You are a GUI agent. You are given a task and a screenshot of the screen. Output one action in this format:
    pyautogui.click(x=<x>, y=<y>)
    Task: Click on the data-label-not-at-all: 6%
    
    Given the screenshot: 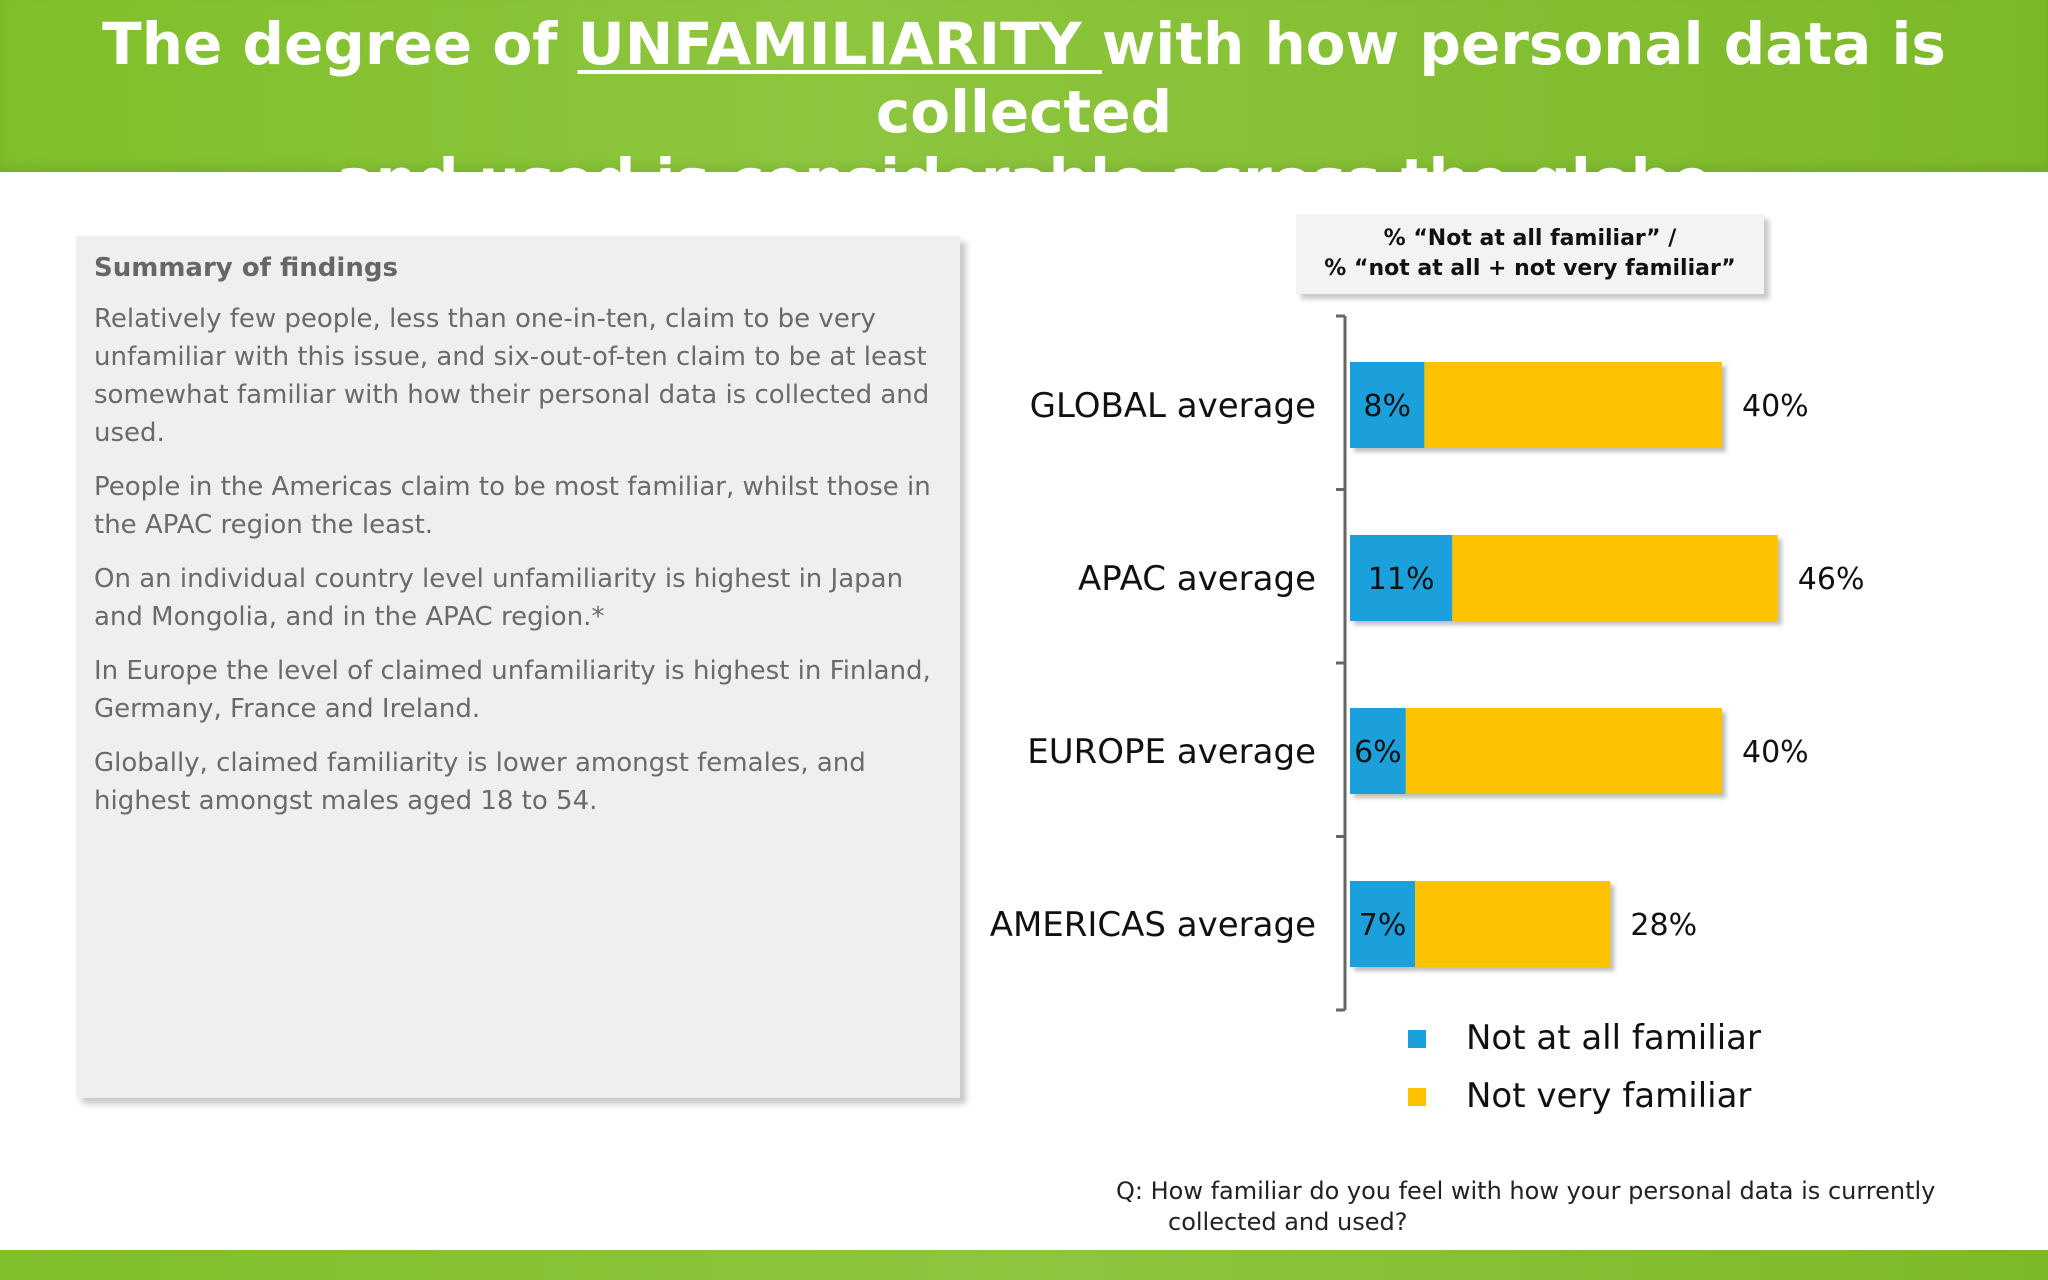 What is the action you would take?
    pyautogui.click(x=1378, y=752)
    